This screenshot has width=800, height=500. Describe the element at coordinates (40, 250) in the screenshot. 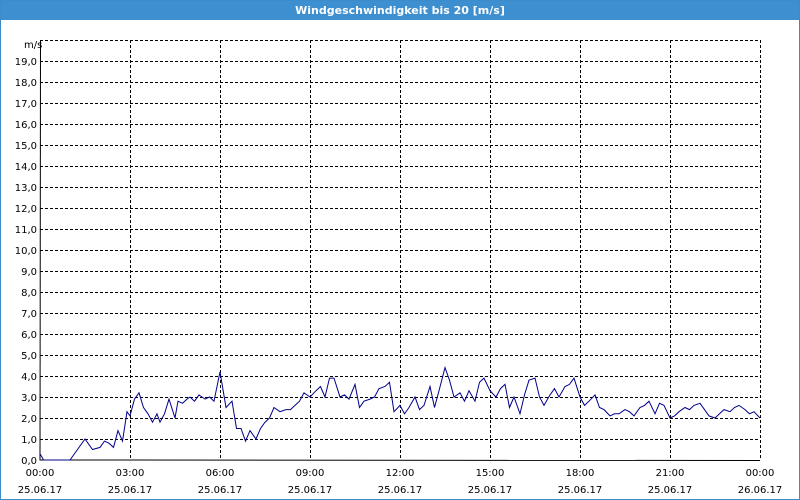

I see `y-axis-line` at that location.